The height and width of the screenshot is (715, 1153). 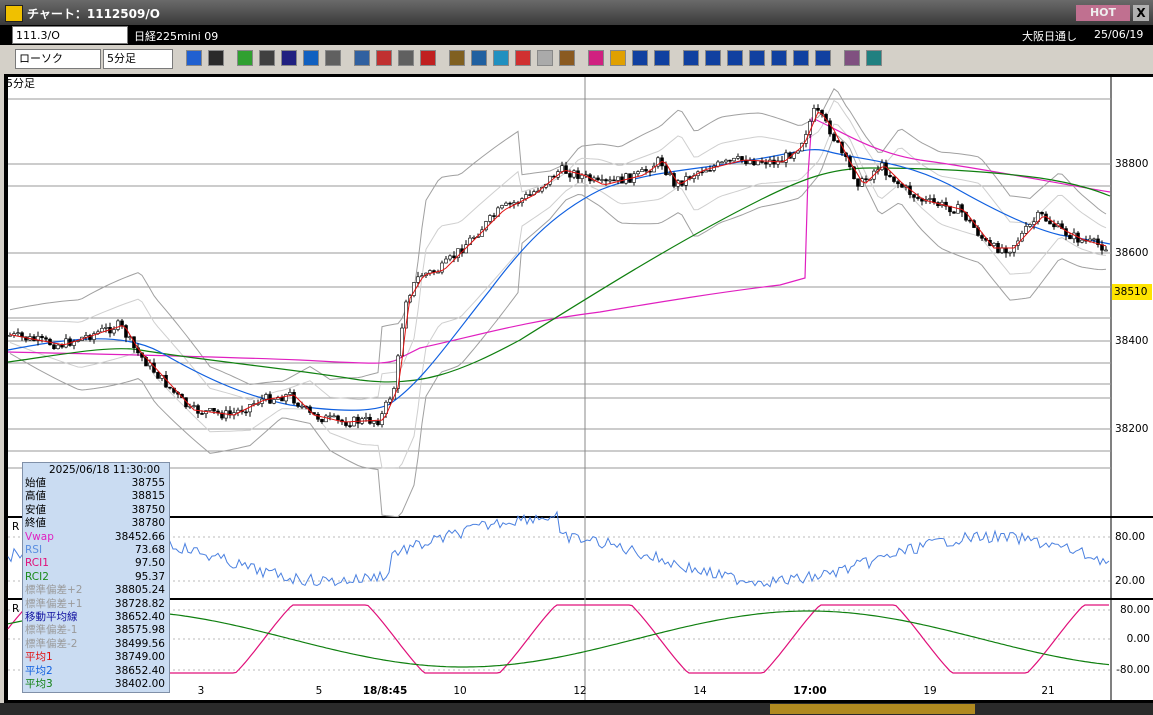 I want to click on info-value: 38749.00, so click(x=139, y=657).